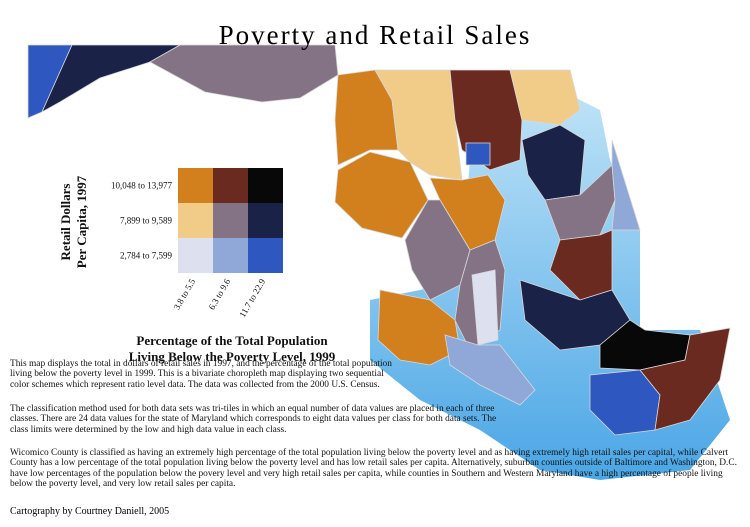 Image resolution: width=750 pixels, height=527 pixels. What do you see at coordinates (146, 221) in the screenshot?
I see `legend-y-class: 7,899 to 9,589` at bounding box center [146, 221].